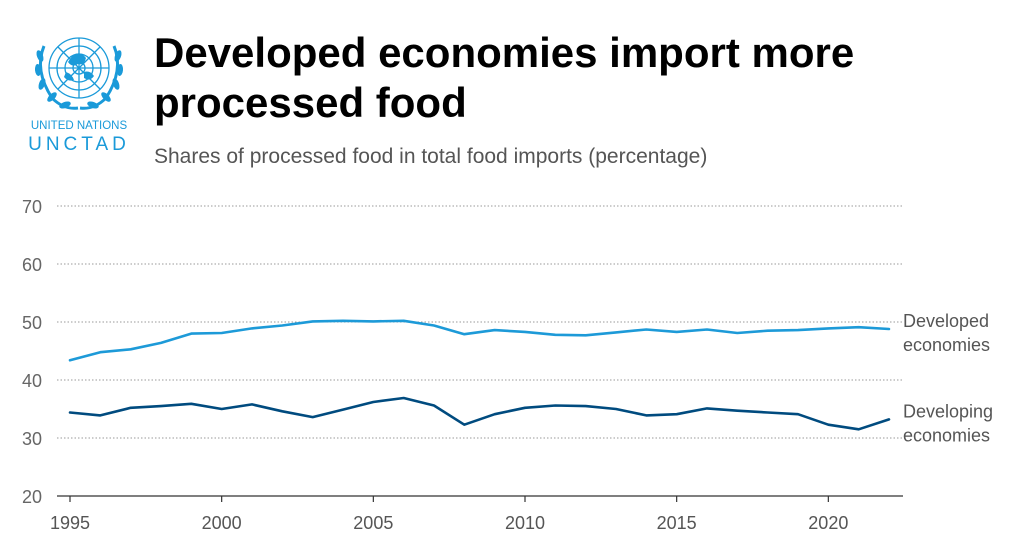 The height and width of the screenshot is (553, 1030). What do you see at coordinates (946, 333) in the screenshot?
I see `series-label-developed: Developed economies` at bounding box center [946, 333].